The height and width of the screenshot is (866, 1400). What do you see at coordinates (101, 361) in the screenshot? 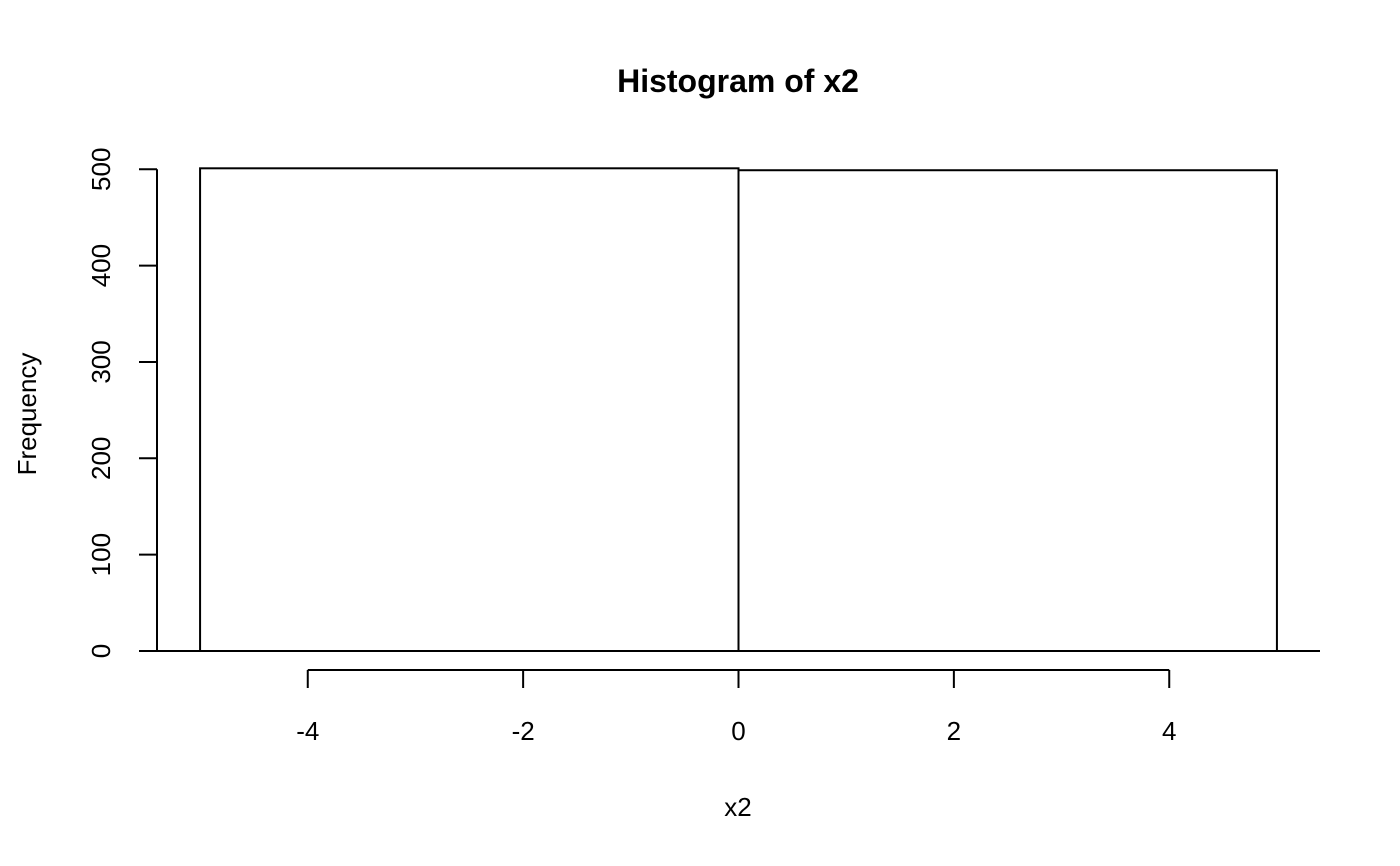
I see `y-tick-label: 300` at bounding box center [101, 361].